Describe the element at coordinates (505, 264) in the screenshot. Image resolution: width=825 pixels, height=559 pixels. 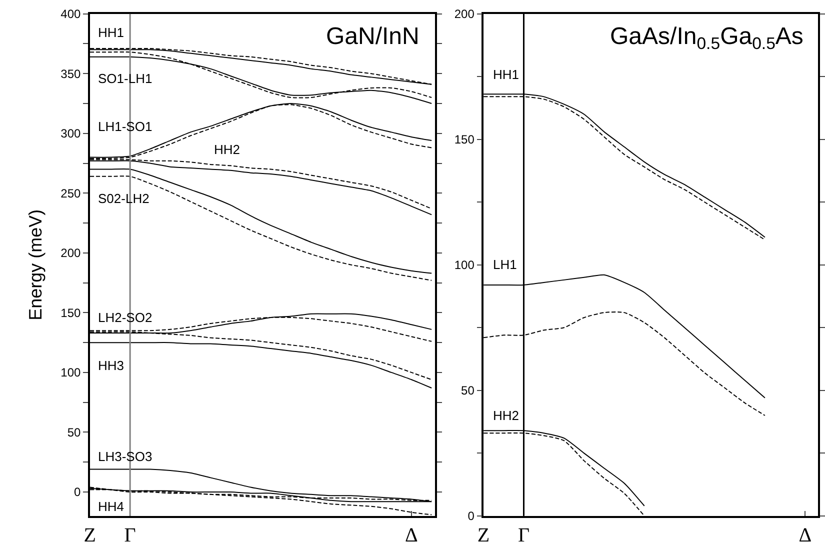
I see `annotation: LH1` at that location.